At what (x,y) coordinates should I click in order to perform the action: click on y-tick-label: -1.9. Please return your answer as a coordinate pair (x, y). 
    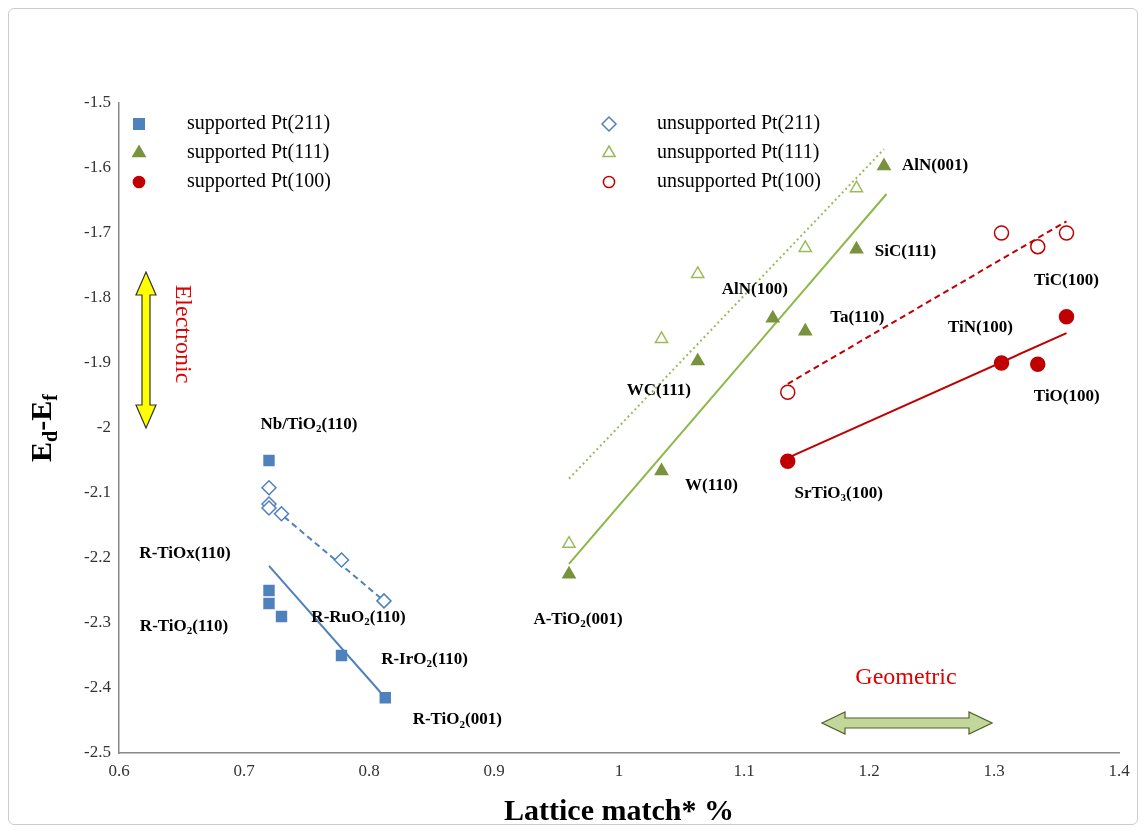
    Looking at the image, I should click on (97, 362).